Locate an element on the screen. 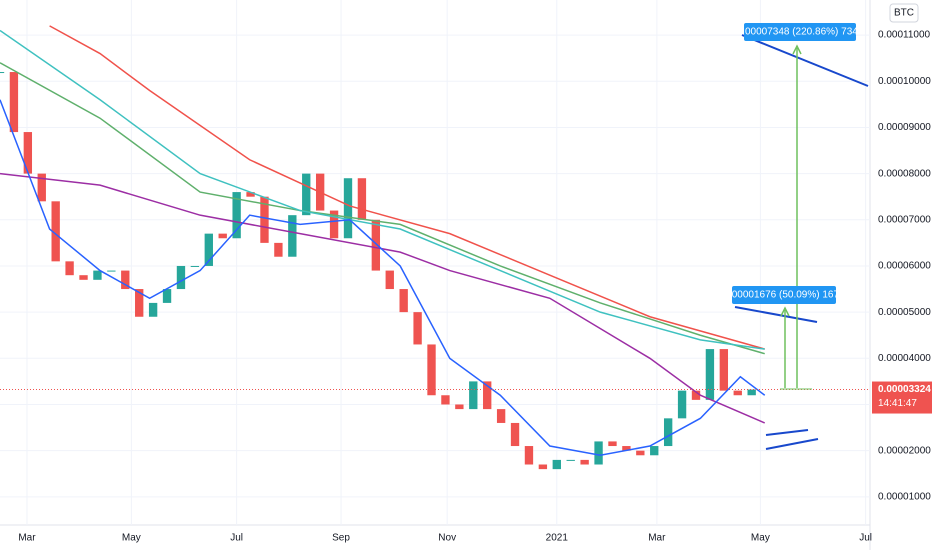  currency-badge is located at coordinates (904, 13).